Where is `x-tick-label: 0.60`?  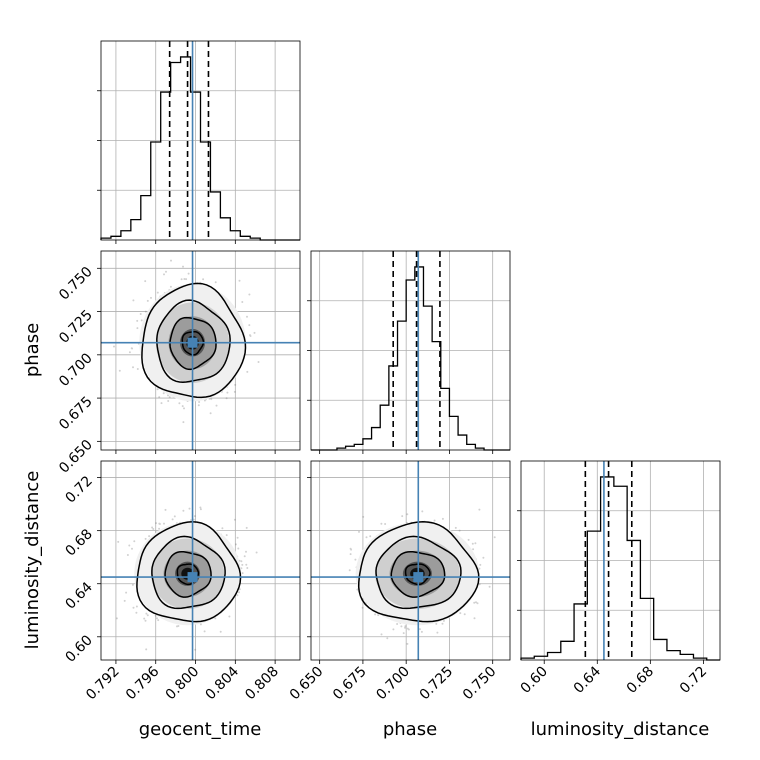
x-tick-label: 0.60 is located at coordinates (534, 680).